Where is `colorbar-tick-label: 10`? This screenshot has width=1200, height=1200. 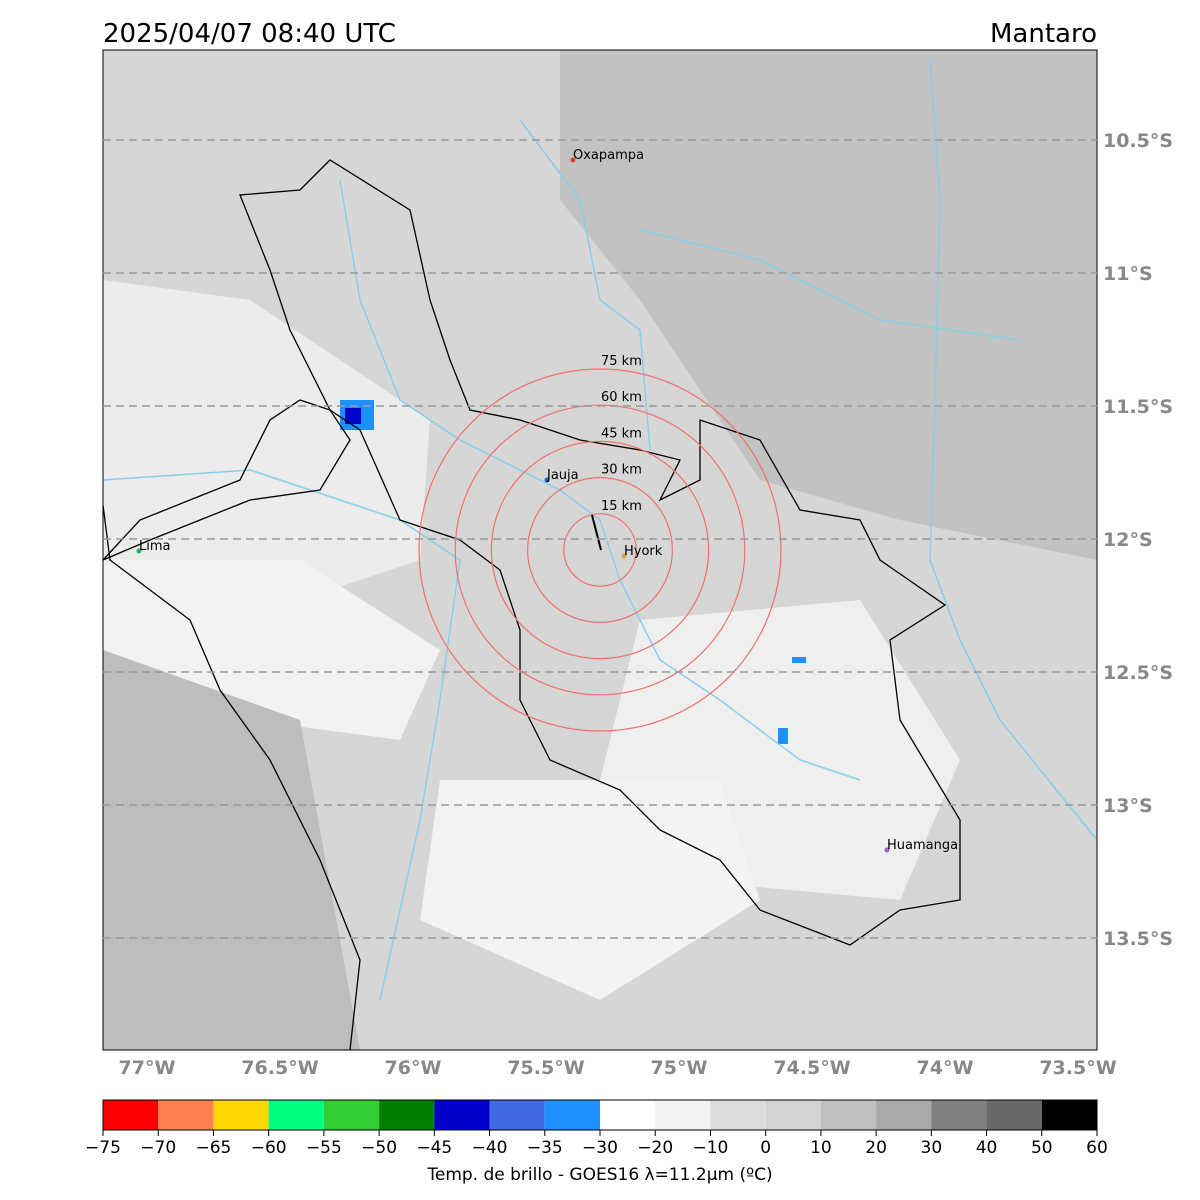 colorbar-tick-label: 10 is located at coordinates (821, 1148).